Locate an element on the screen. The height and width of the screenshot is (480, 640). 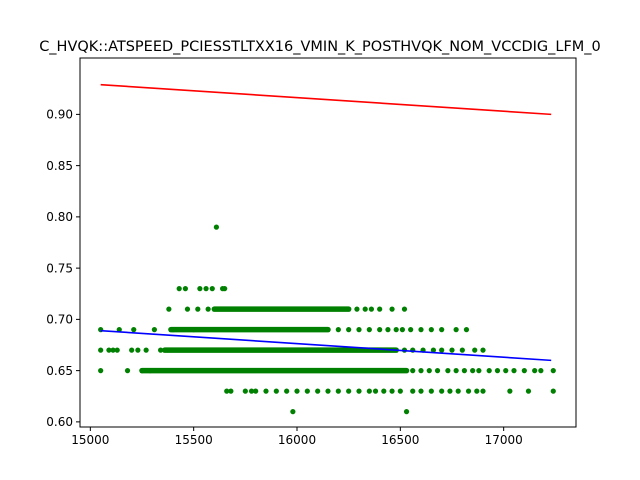
y-tick-label: 0.85 is located at coordinates (59, 166).